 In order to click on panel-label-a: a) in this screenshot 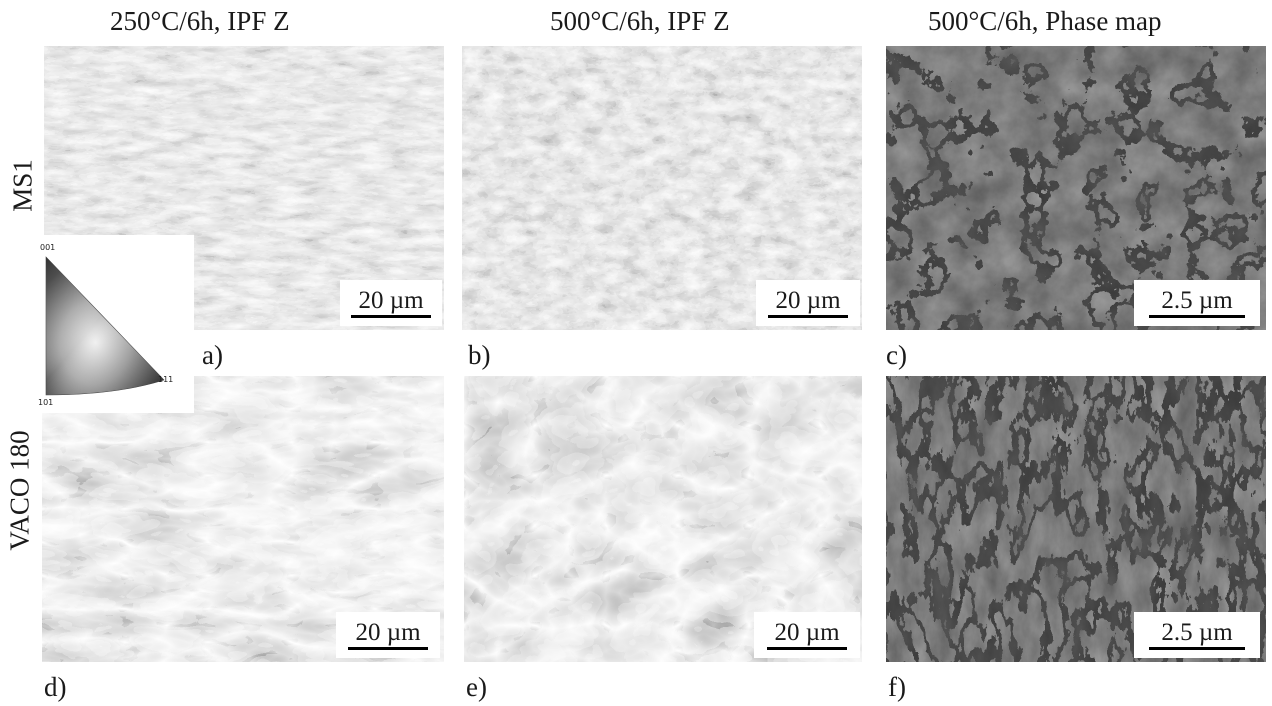, I will do `click(212, 355)`.